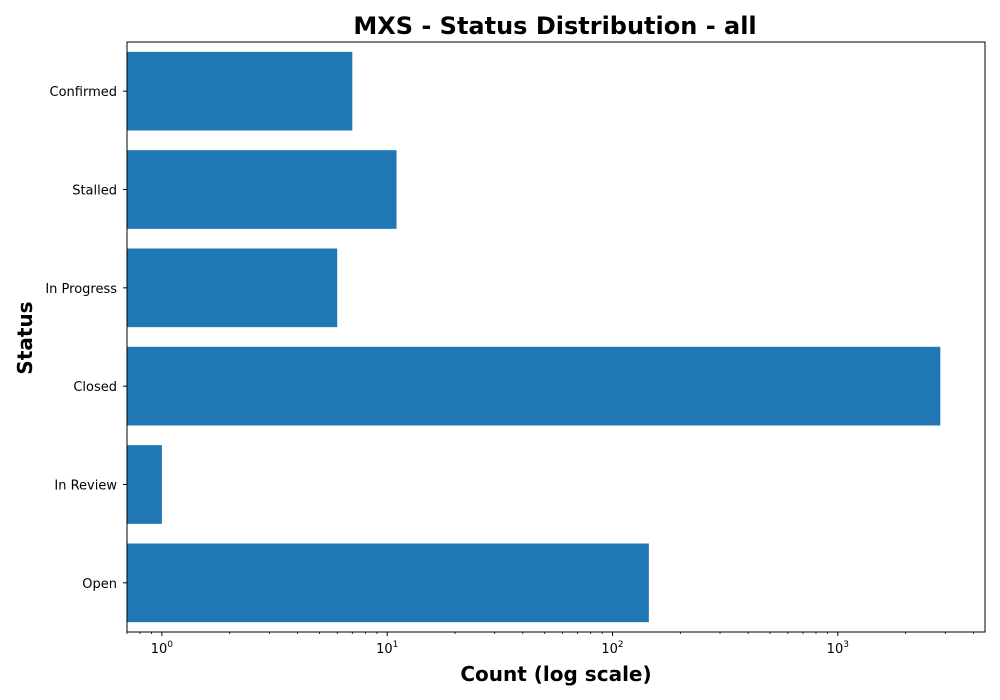  What do you see at coordinates (554, 26) in the screenshot?
I see `chart-title: MXS - Status Distribution - all` at bounding box center [554, 26].